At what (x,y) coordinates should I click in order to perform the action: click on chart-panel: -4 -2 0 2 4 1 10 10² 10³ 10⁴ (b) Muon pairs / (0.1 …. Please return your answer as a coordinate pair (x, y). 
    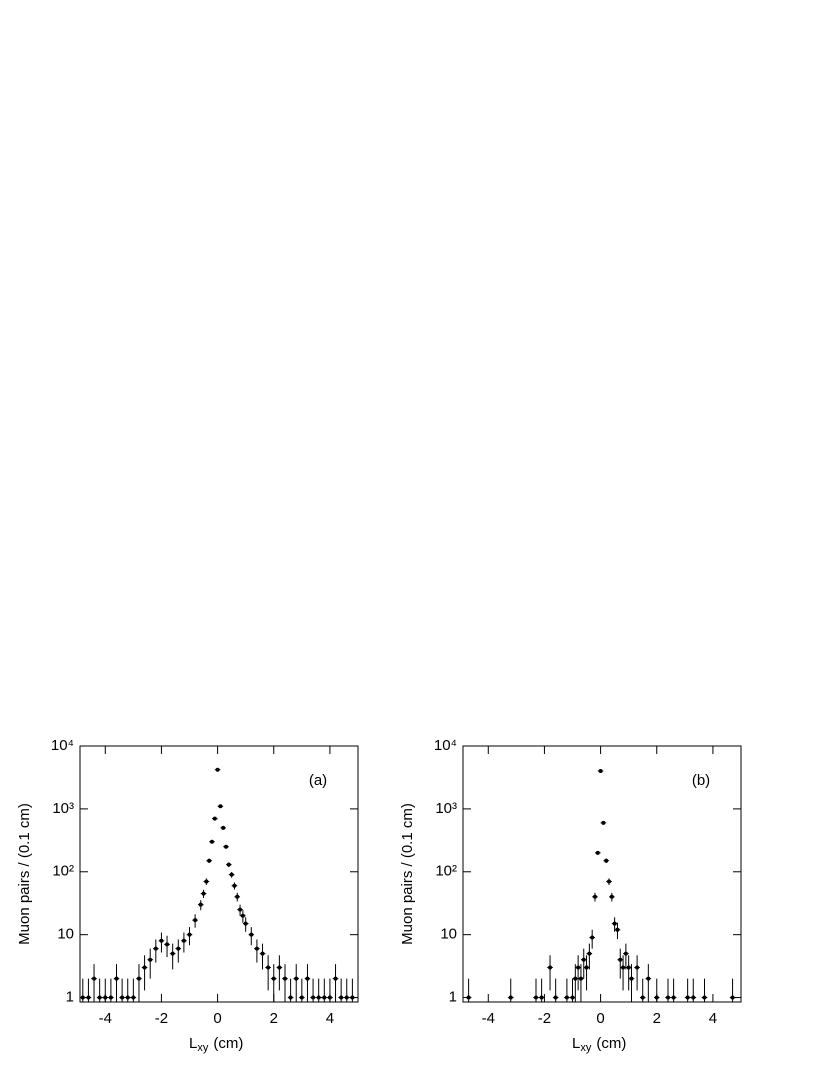
    Looking at the image, I should click on (570, 895).